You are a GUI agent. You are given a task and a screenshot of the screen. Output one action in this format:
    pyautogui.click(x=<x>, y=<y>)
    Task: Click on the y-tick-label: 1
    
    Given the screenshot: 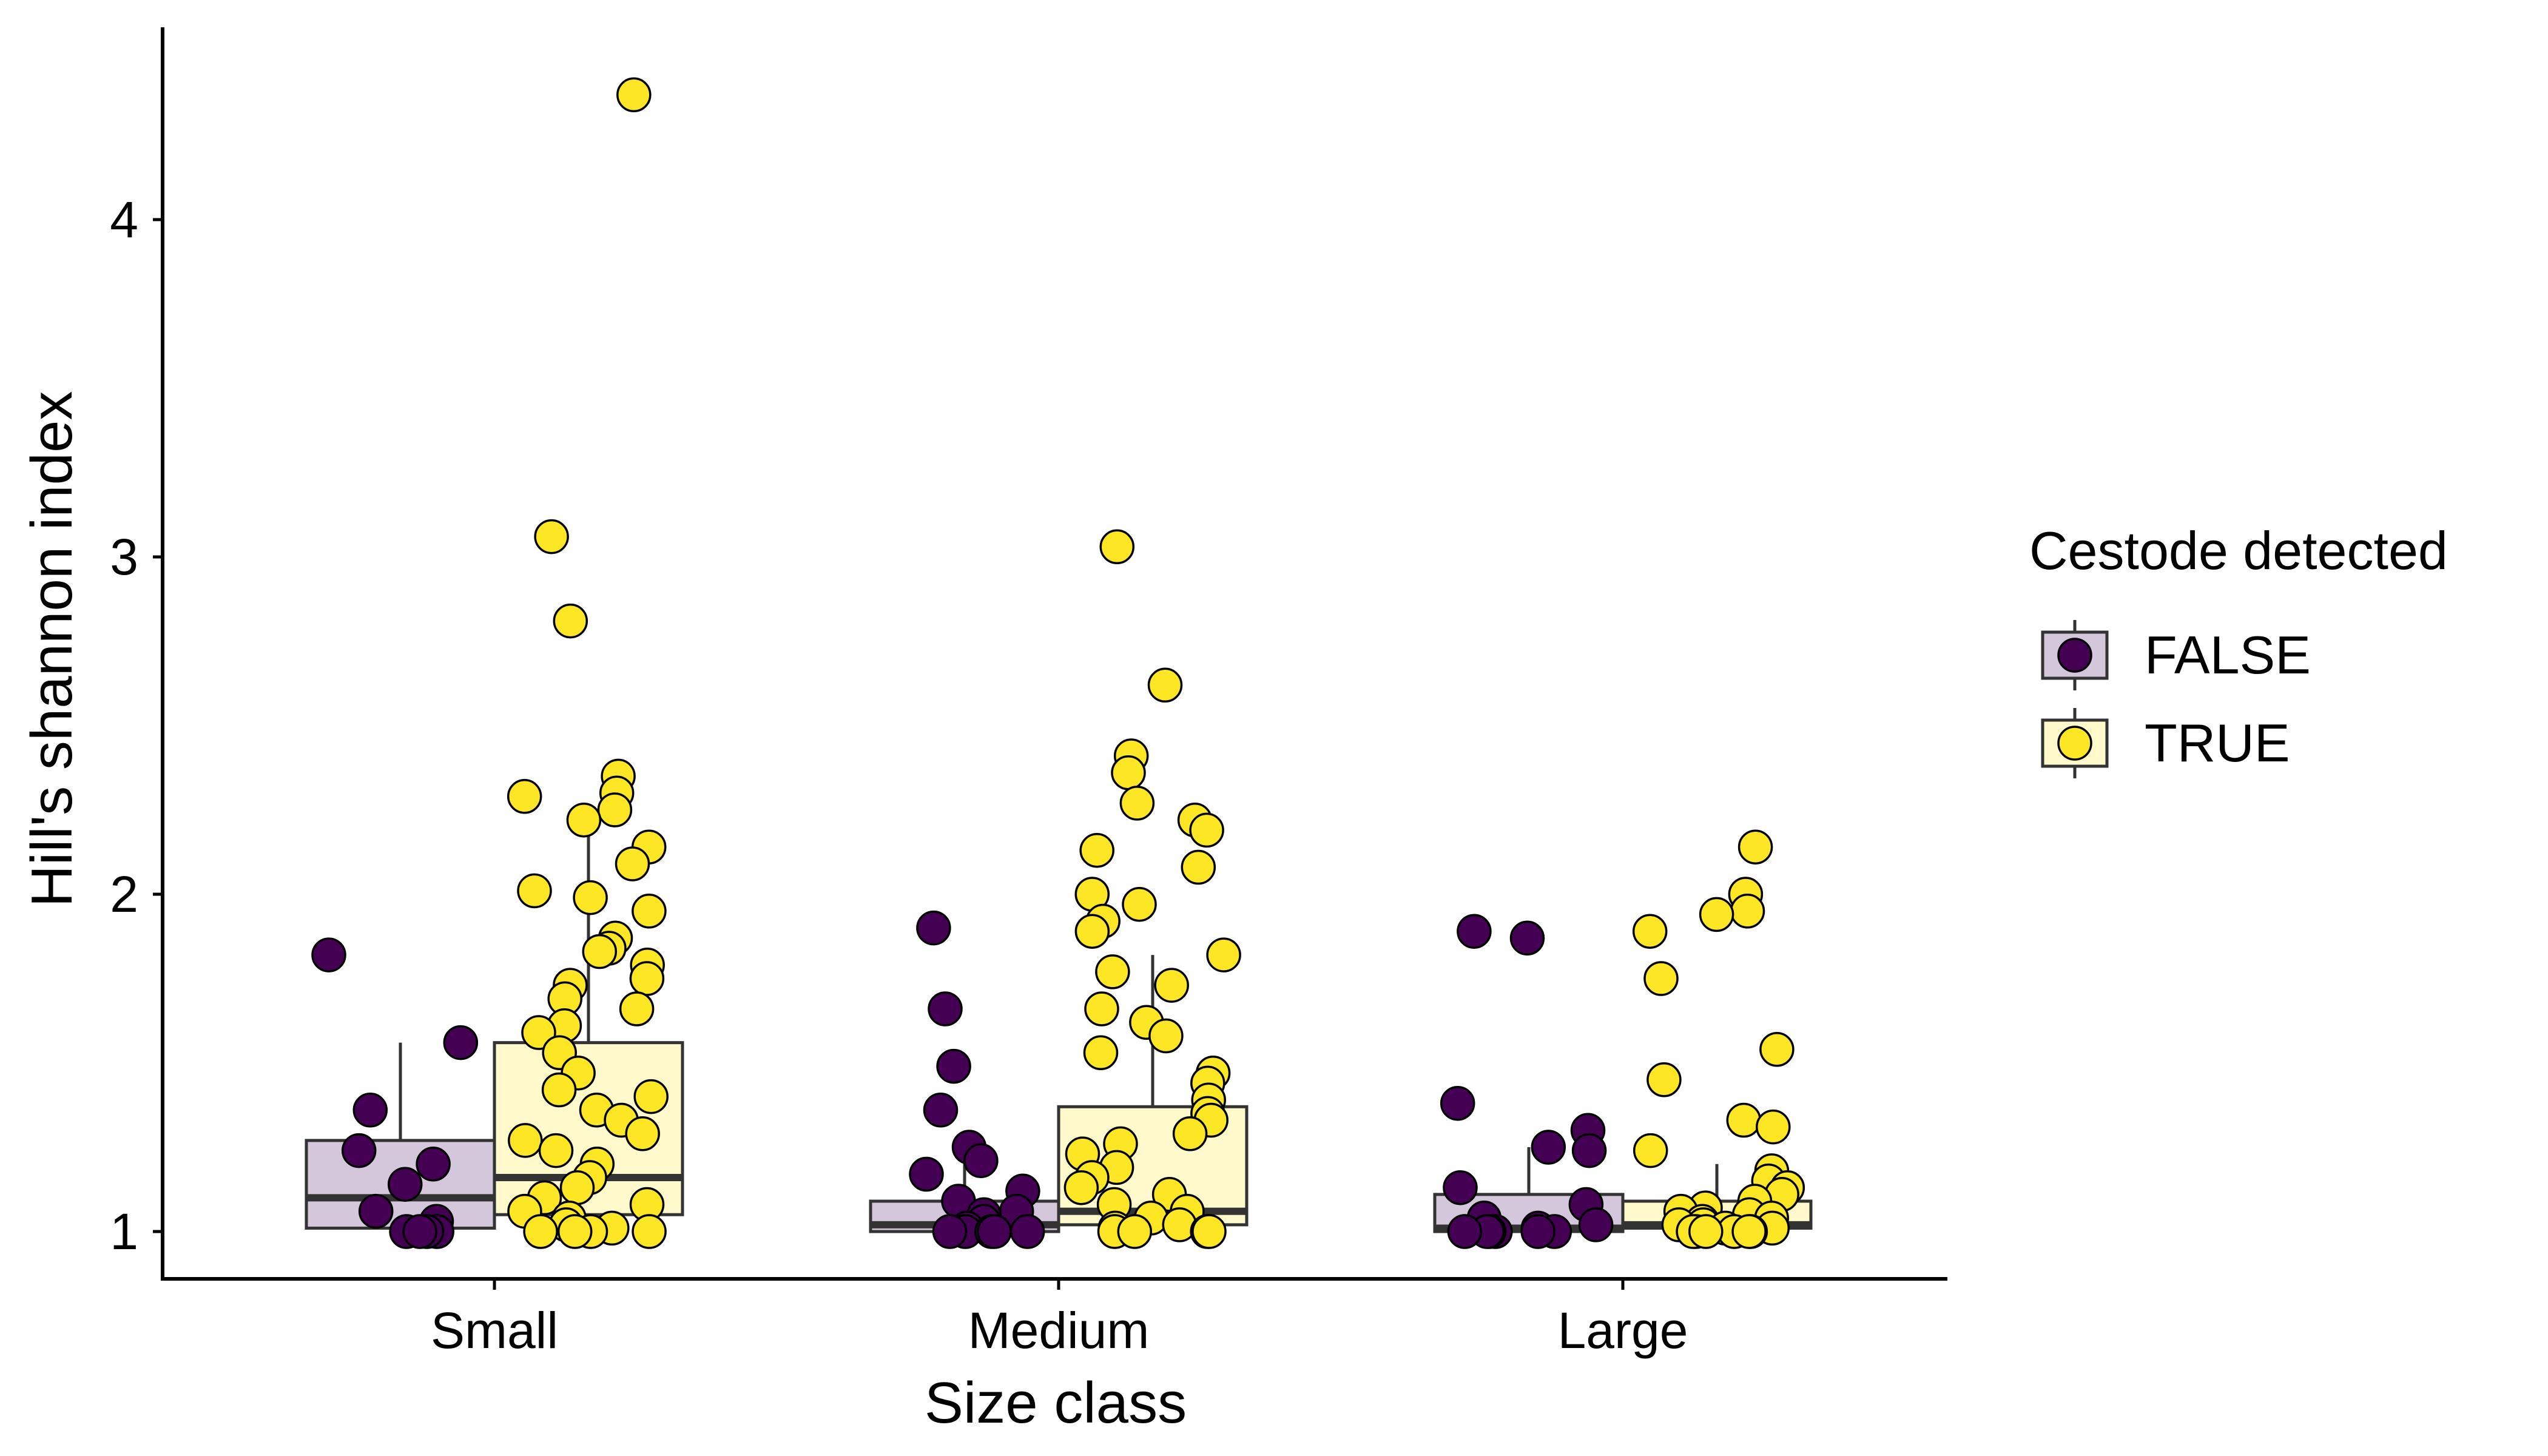 What is the action you would take?
    pyautogui.click(x=124, y=1231)
    